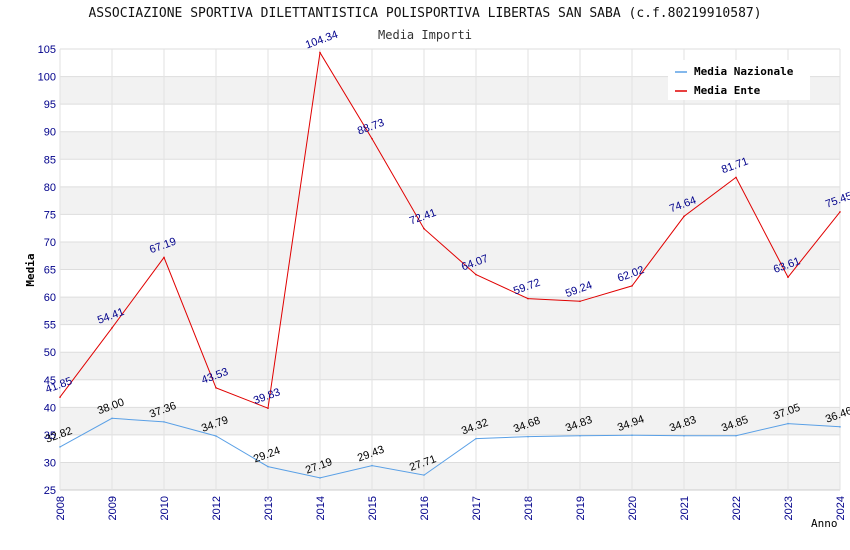  I want to click on x-tick-label: 2008, so click(61, 508).